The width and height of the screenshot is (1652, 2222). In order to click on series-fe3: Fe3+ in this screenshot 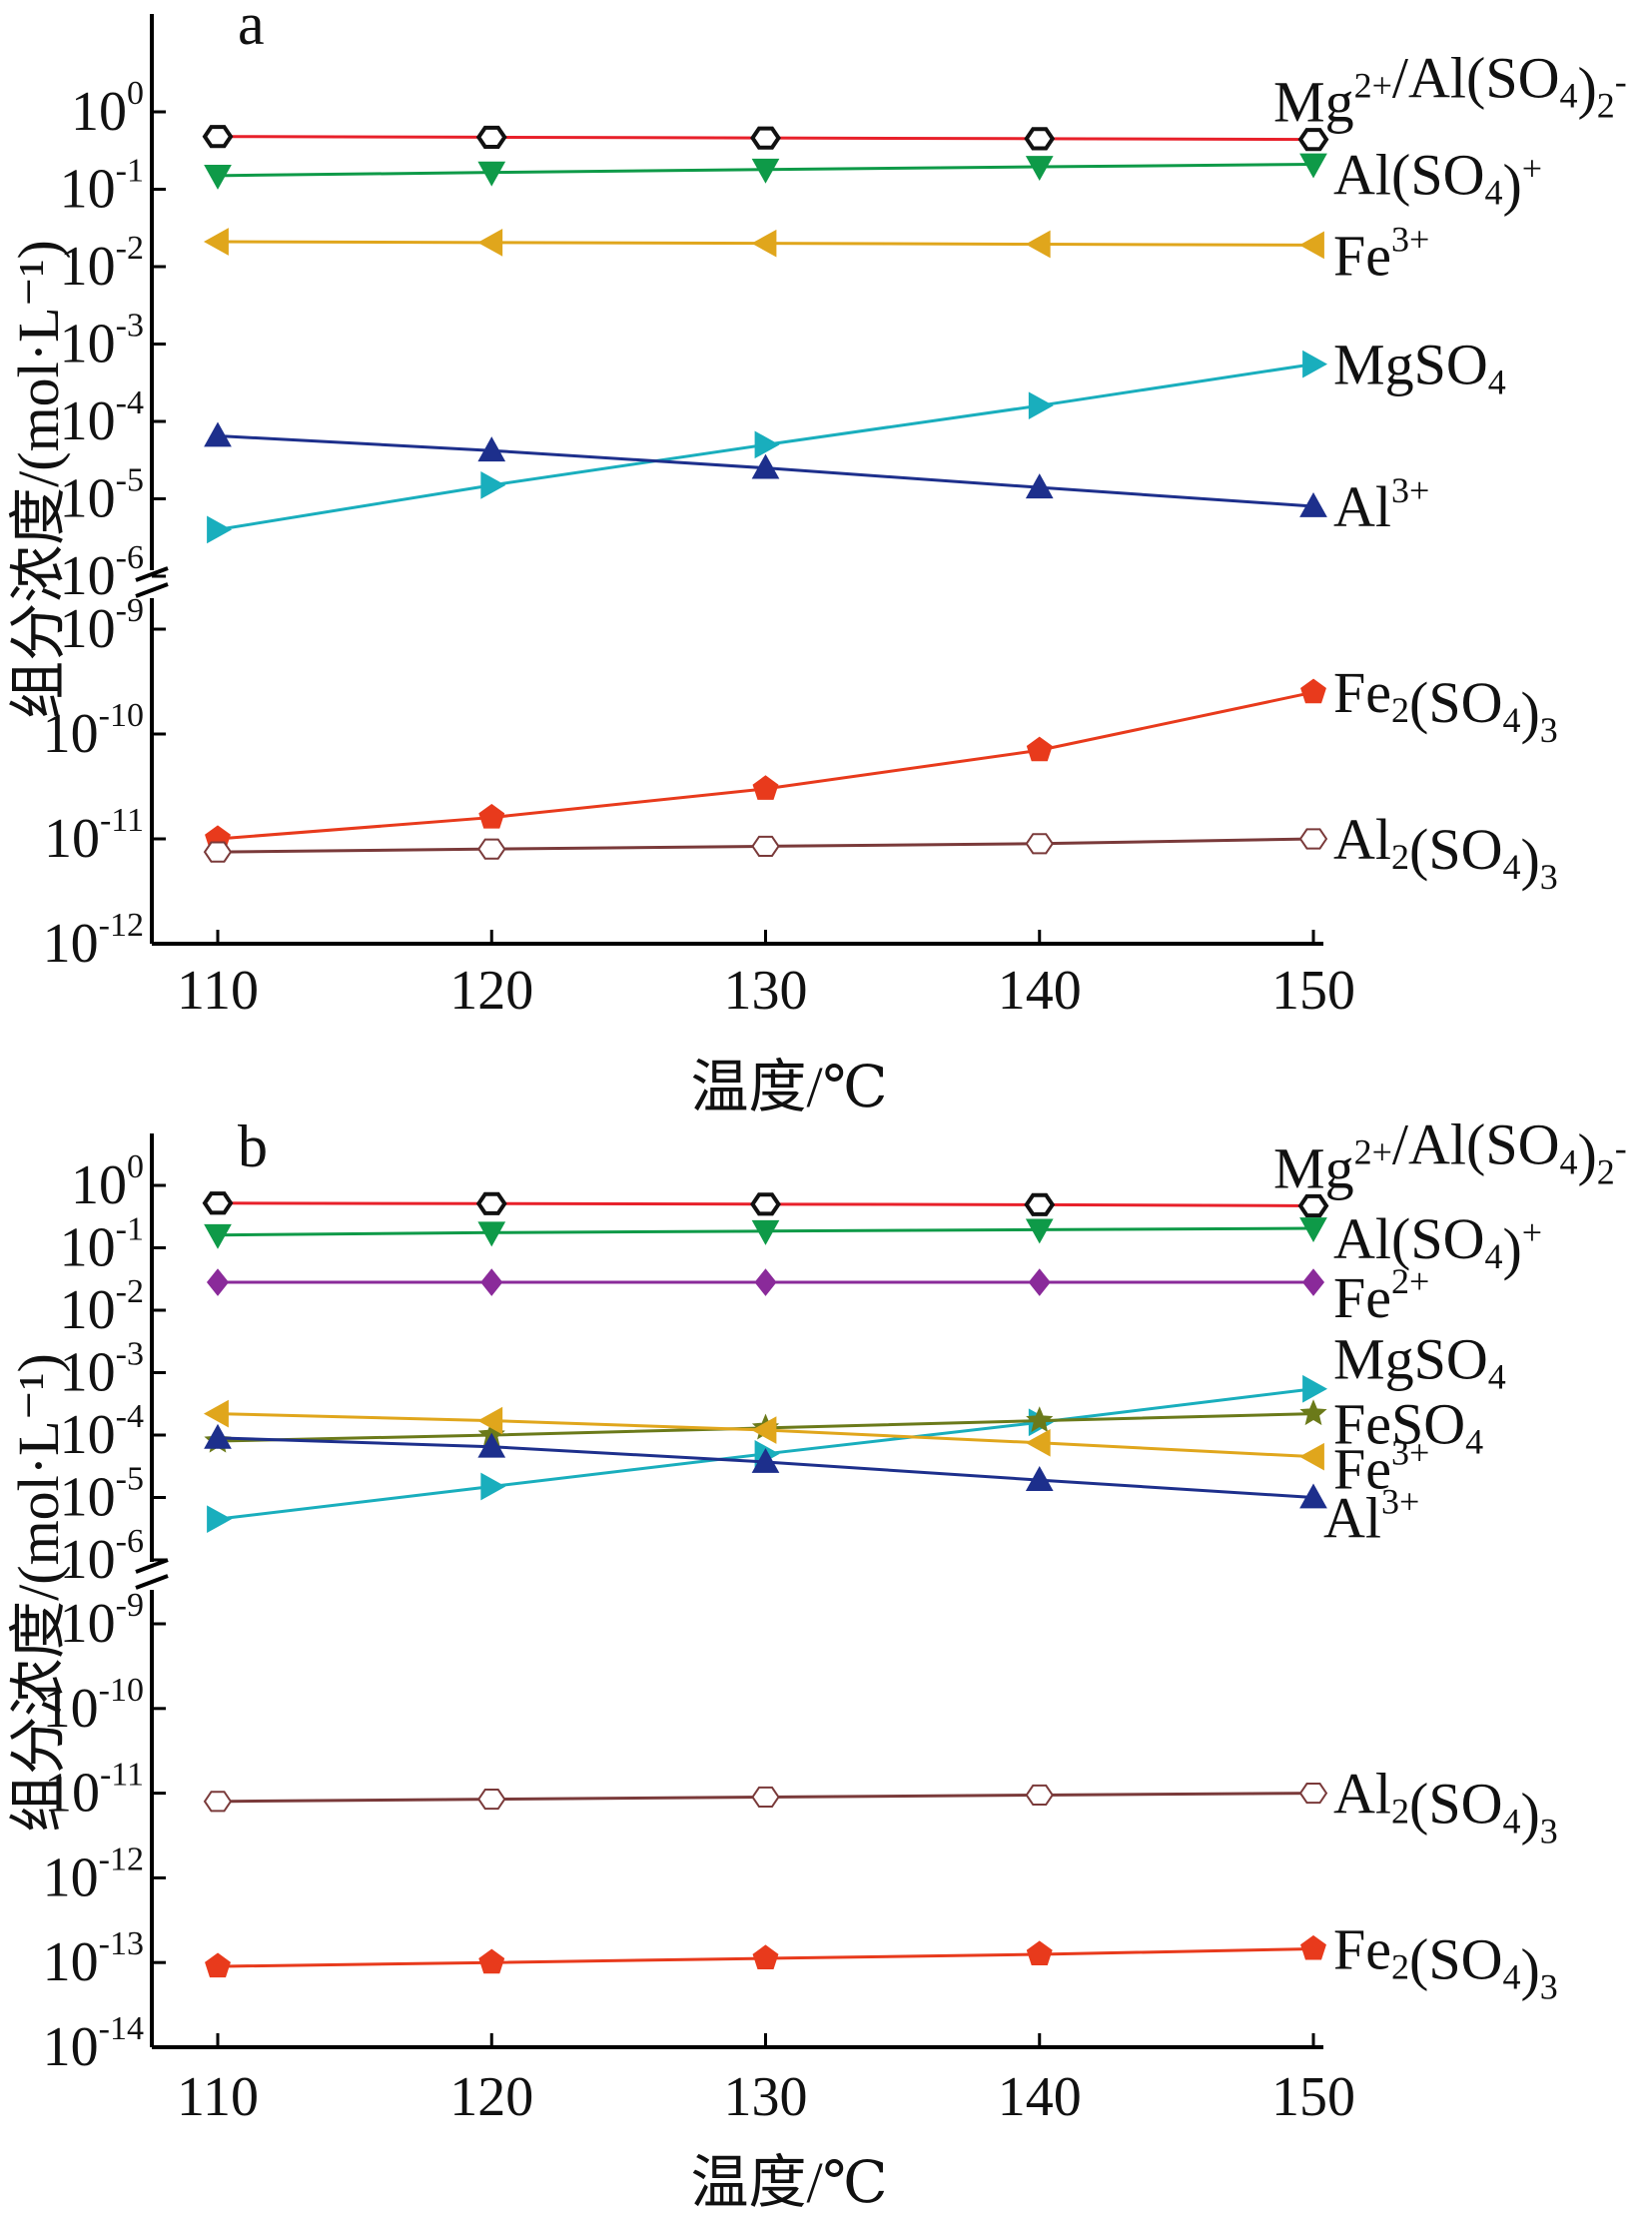, I will do `click(816, 254)`.